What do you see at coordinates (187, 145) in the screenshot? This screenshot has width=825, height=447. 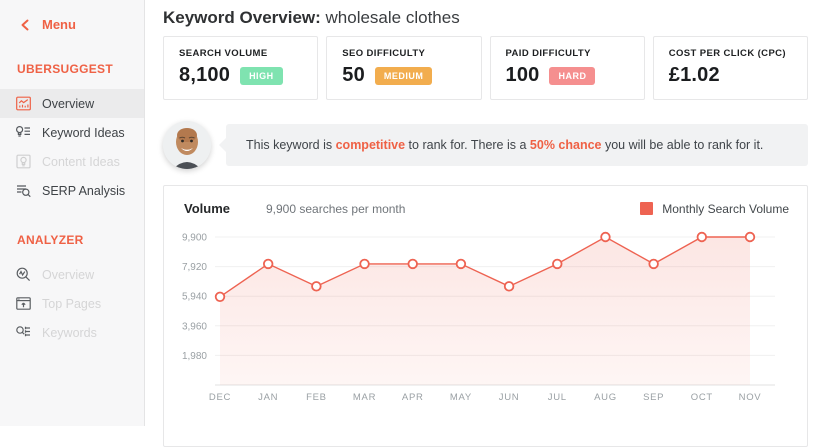 I see `avatar` at bounding box center [187, 145].